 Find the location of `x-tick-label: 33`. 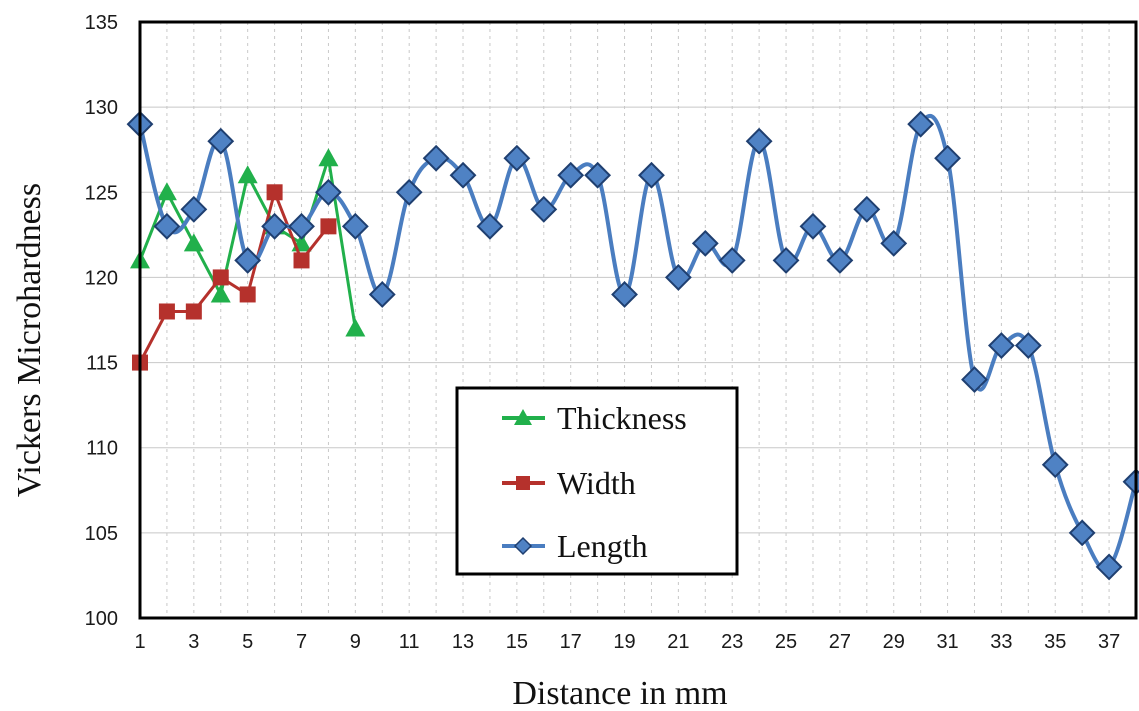

x-tick-label: 33 is located at coordinates (1001, 642).